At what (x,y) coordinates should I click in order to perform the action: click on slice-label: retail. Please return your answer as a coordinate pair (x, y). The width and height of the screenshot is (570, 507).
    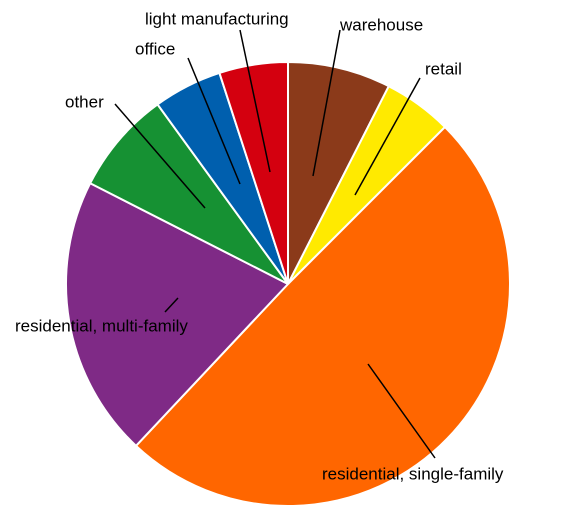
    Looking at the image, I should click on (443, 68).